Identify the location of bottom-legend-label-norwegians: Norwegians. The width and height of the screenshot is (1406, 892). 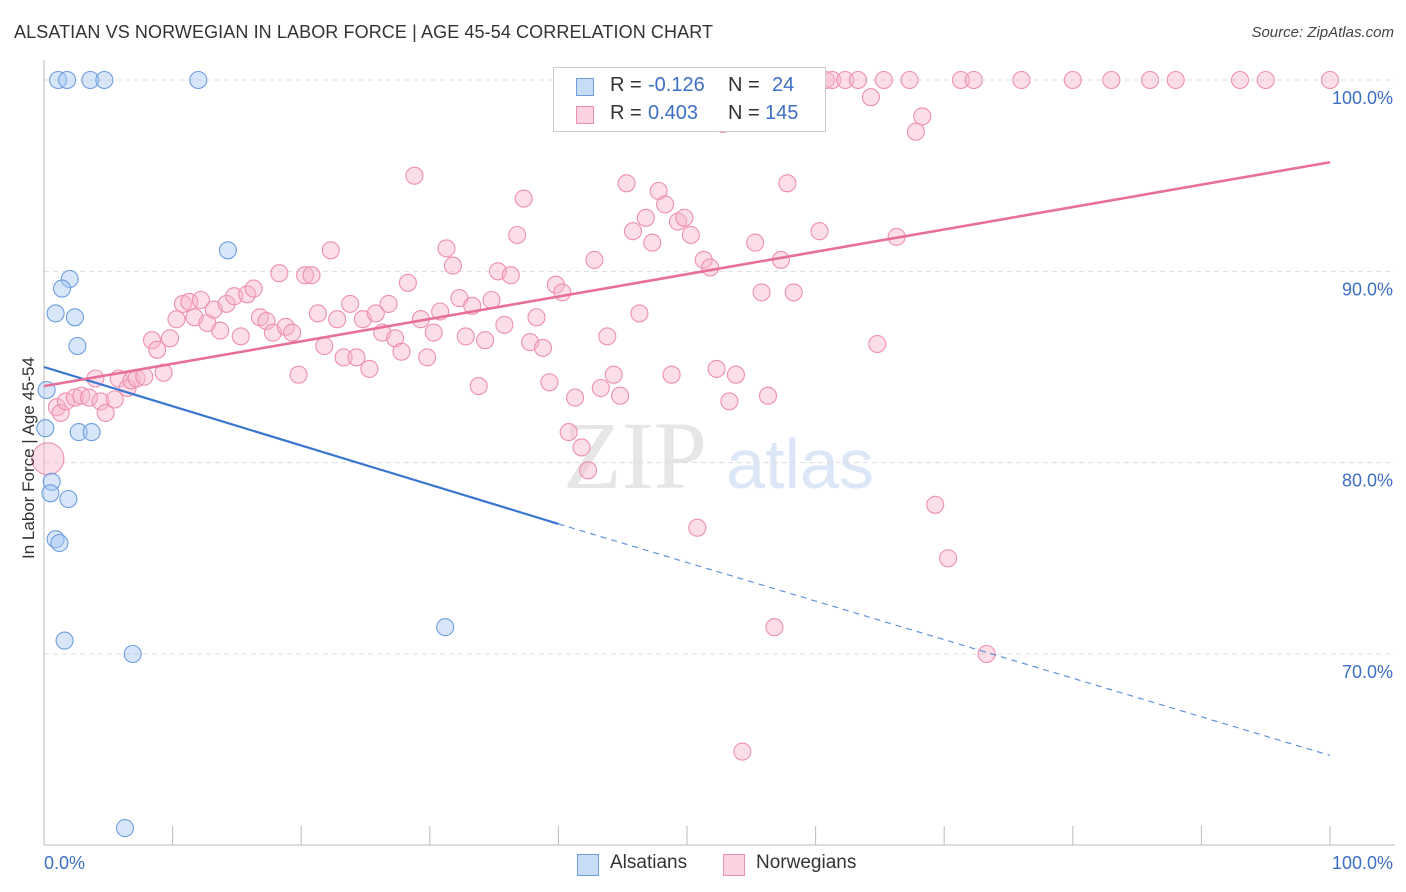
(806, 862).